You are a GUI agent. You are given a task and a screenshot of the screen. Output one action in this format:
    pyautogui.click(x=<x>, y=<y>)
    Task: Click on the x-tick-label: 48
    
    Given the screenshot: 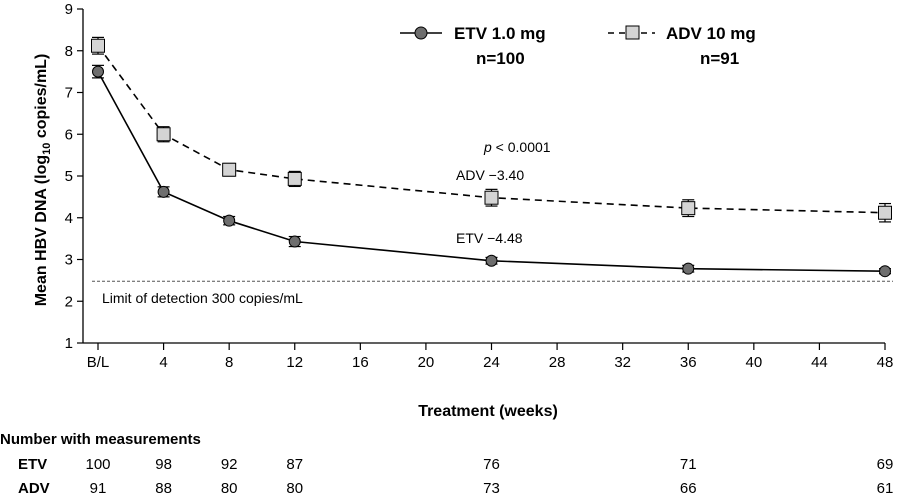 What is the action you would take?
    pyautogui.click(x=885, y=362)
    